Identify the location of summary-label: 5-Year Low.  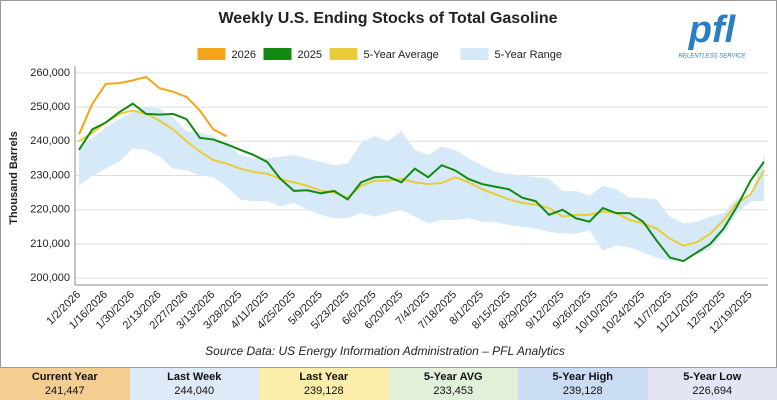
(712, 377).